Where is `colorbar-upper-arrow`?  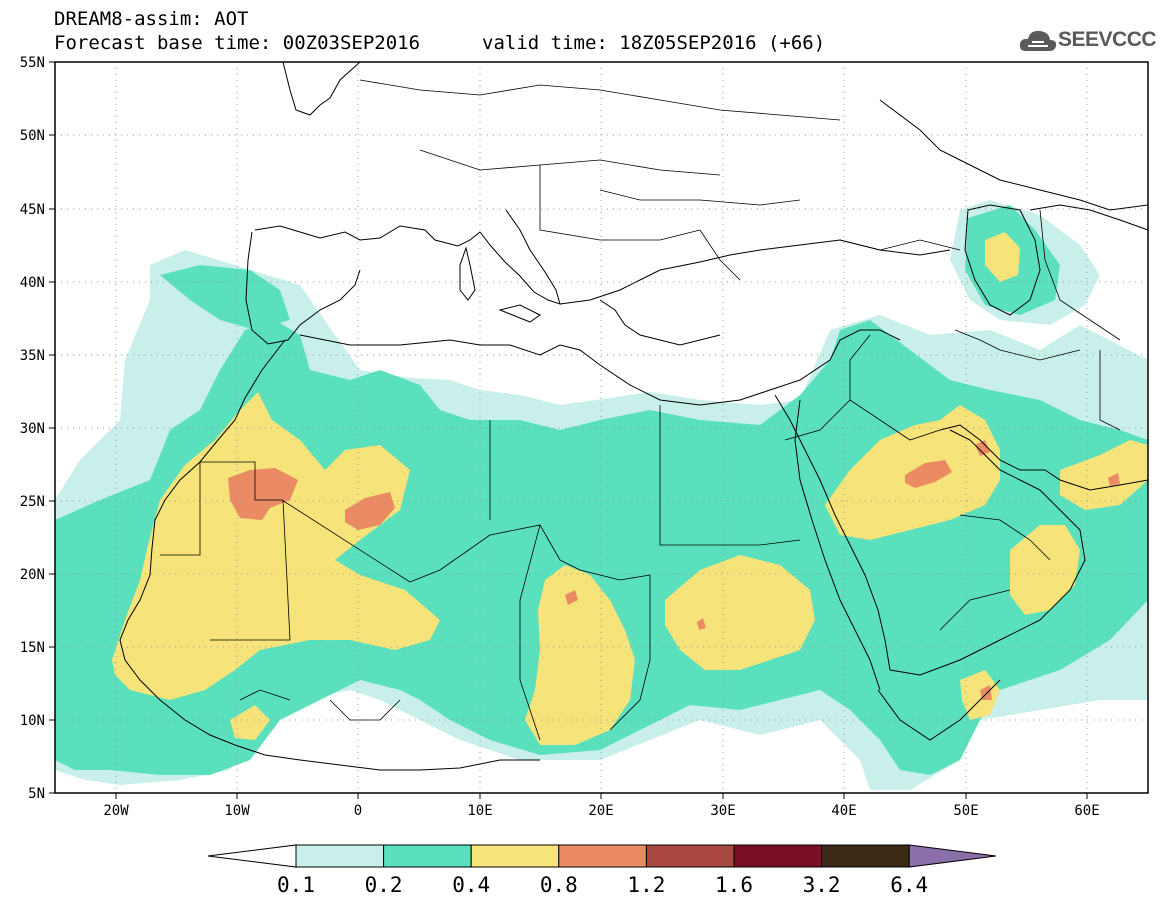 colorbar-upper-arrow is located at coordinates (952, 856).